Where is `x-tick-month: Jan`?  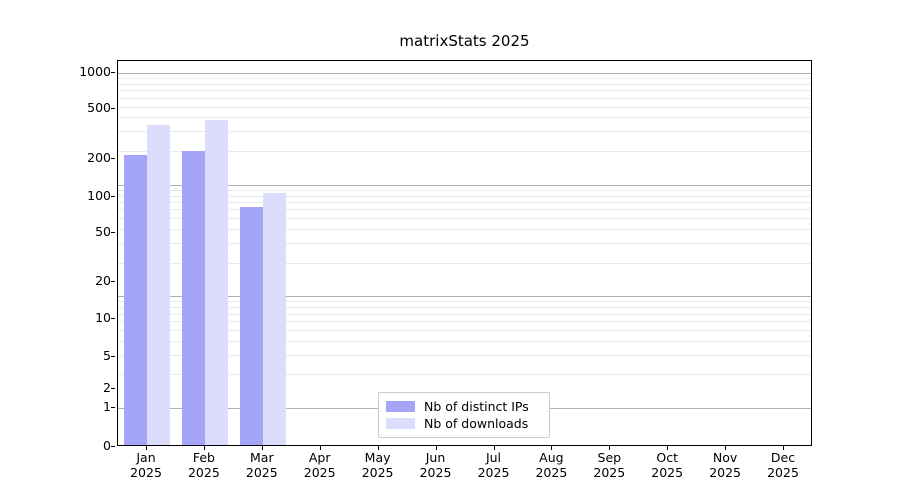
x-tick-month: Jan is located at coordinates (146, 457).